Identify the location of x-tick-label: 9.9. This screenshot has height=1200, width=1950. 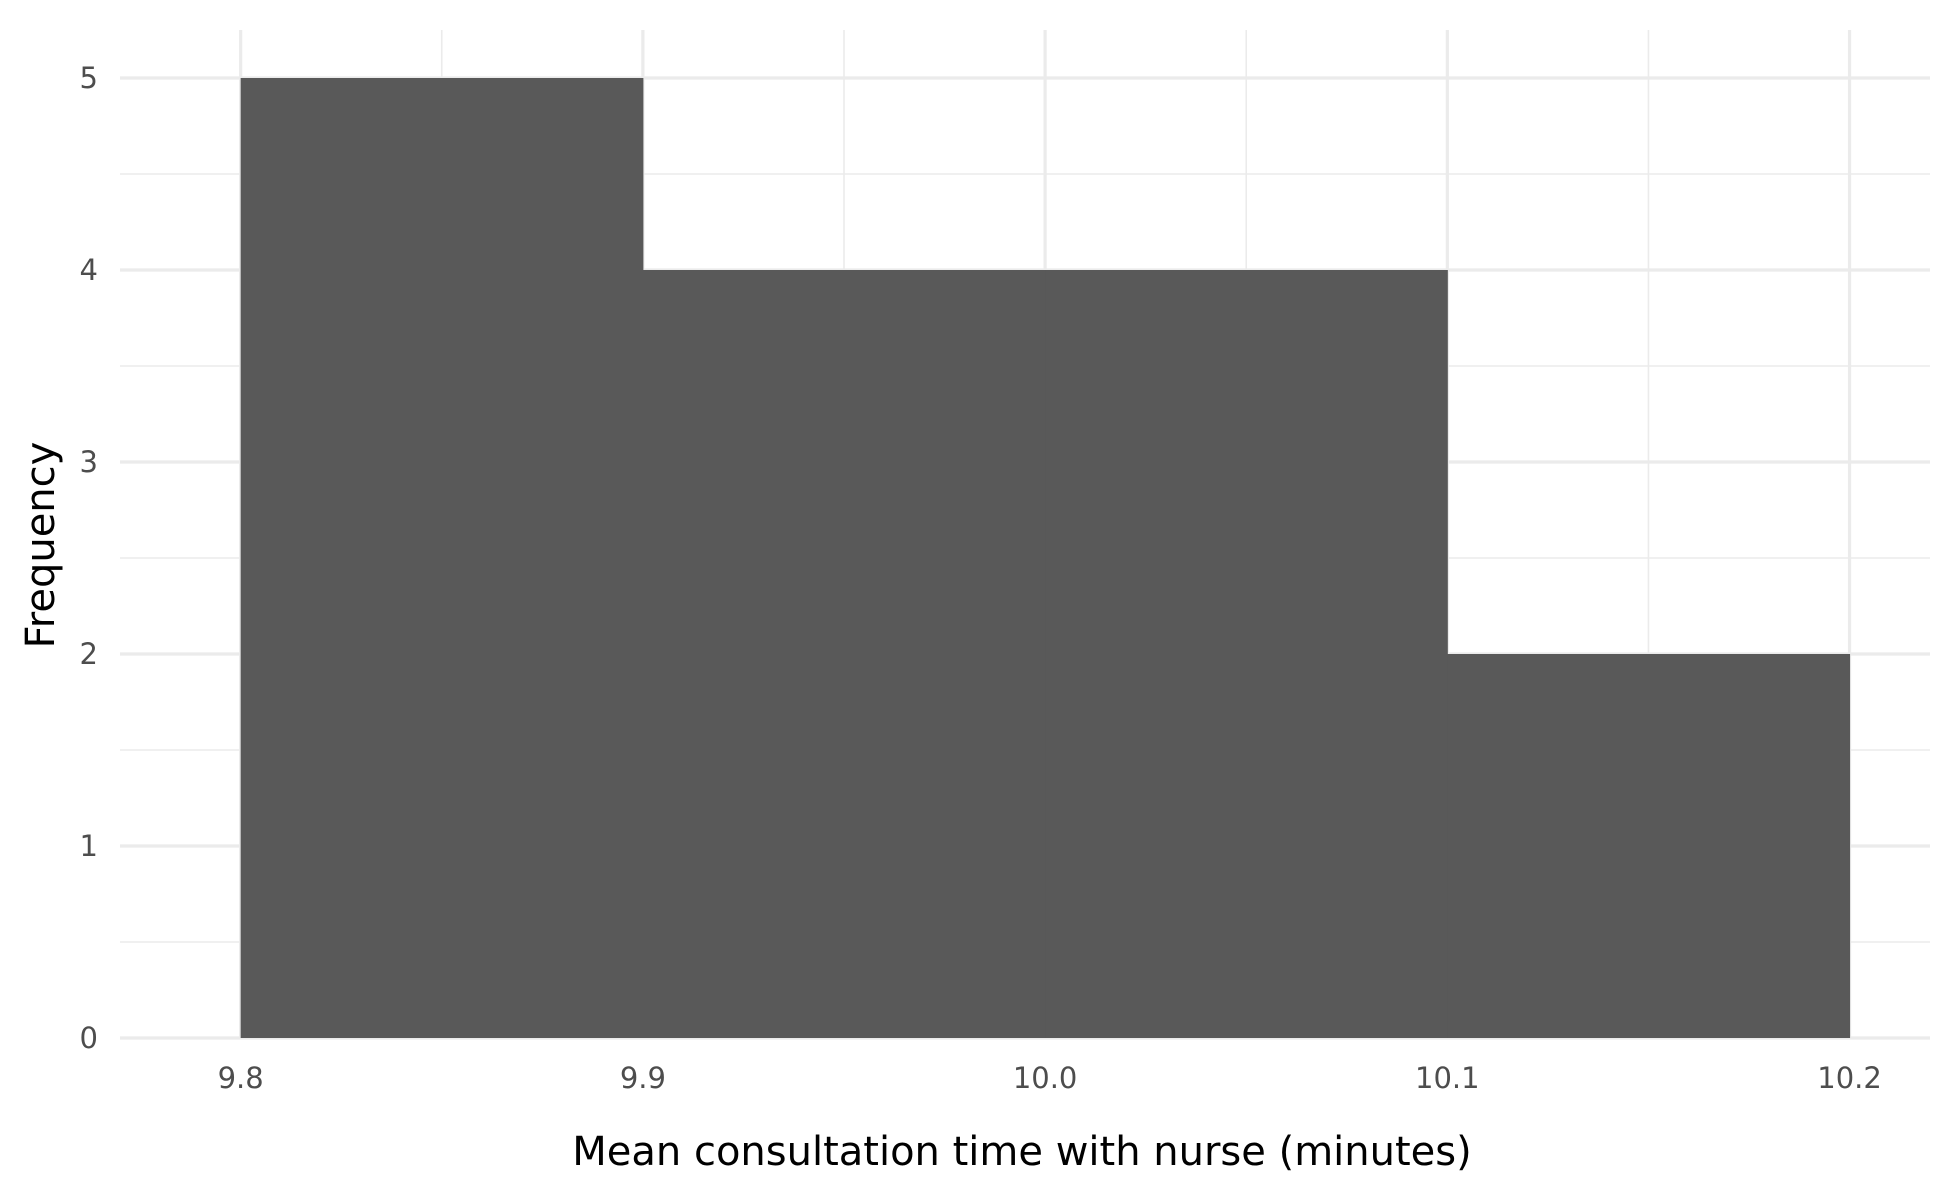
(643, 1078).